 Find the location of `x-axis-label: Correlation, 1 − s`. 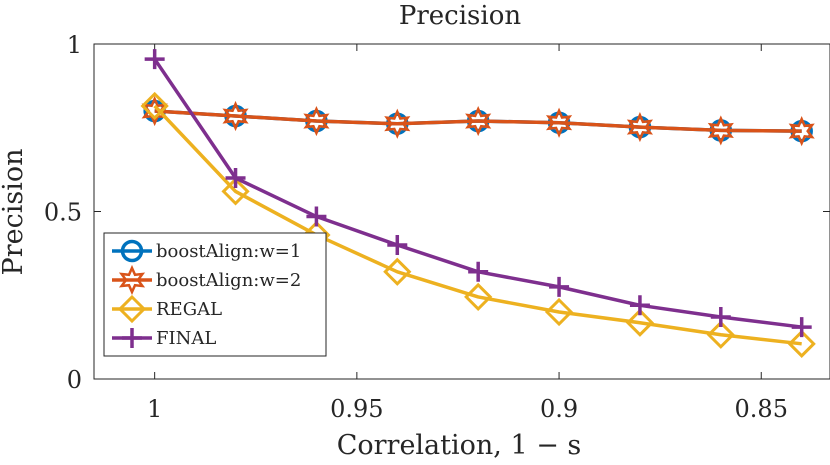

x-axis-label: Correlation, 1 − s is located at coordinates (459, 445).